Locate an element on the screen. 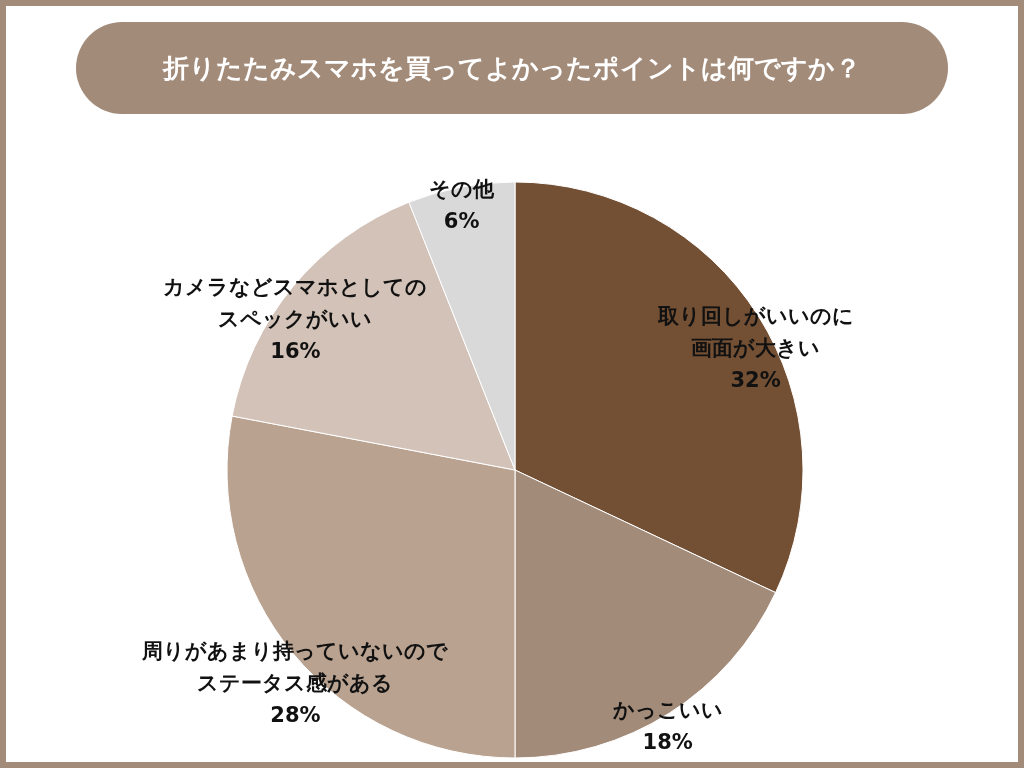 This screenshot has height=768, width=1024. data-label: 28% is located at coordinates (295, 714).